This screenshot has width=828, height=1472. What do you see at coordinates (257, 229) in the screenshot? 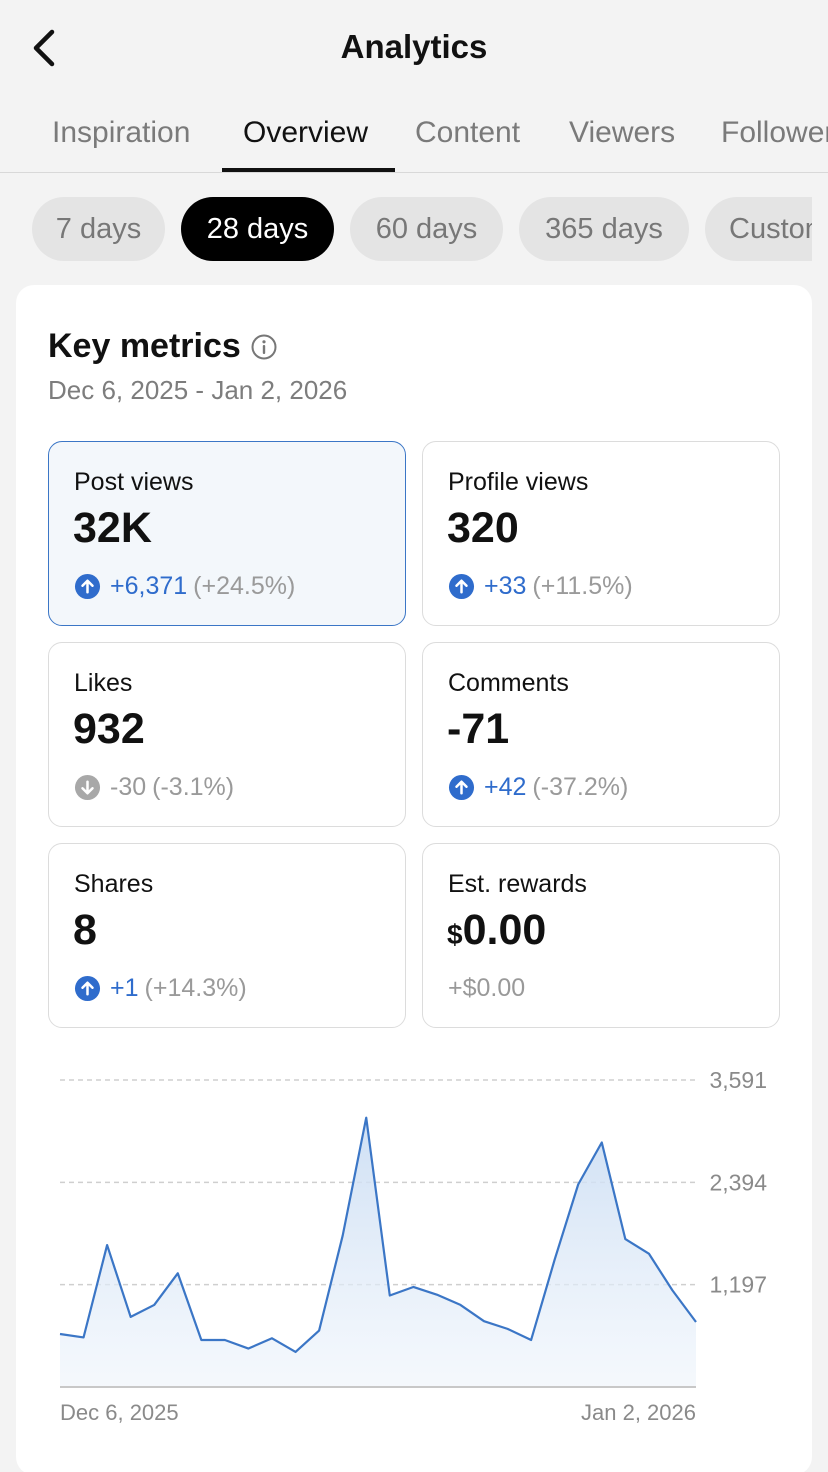
I see `range-28-days: 28 days` at bounding box center [257, 229].